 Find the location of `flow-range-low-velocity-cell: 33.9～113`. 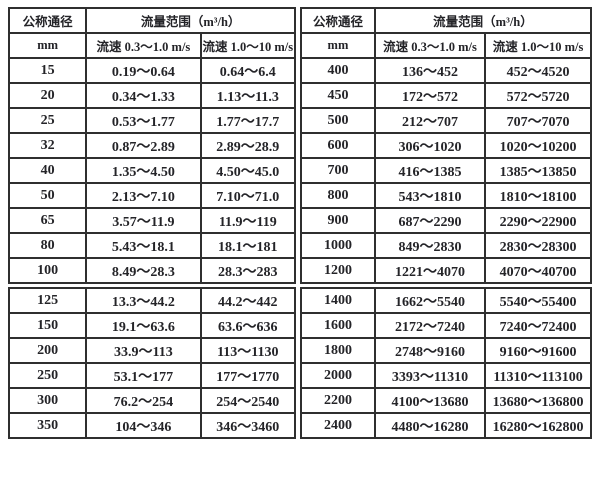

flow-range-low-velocity-cell: 33.9～113 is located at coordinates (143, 350).